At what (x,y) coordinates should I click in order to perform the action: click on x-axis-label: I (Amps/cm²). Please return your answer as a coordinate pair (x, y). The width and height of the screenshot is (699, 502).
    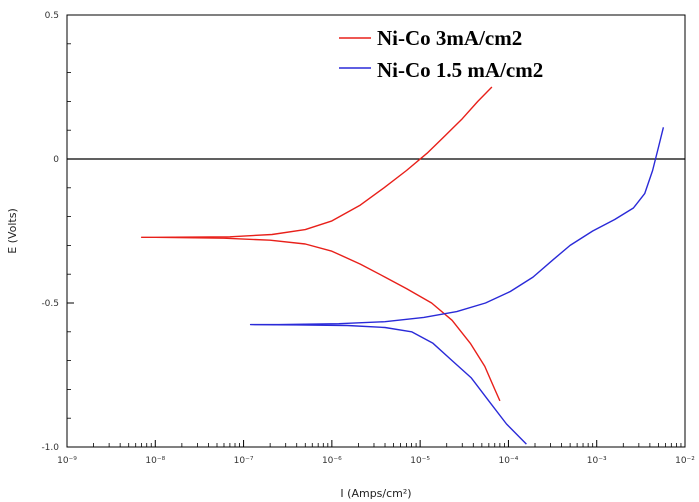
    Looking at the image, I should click on (375, 493).